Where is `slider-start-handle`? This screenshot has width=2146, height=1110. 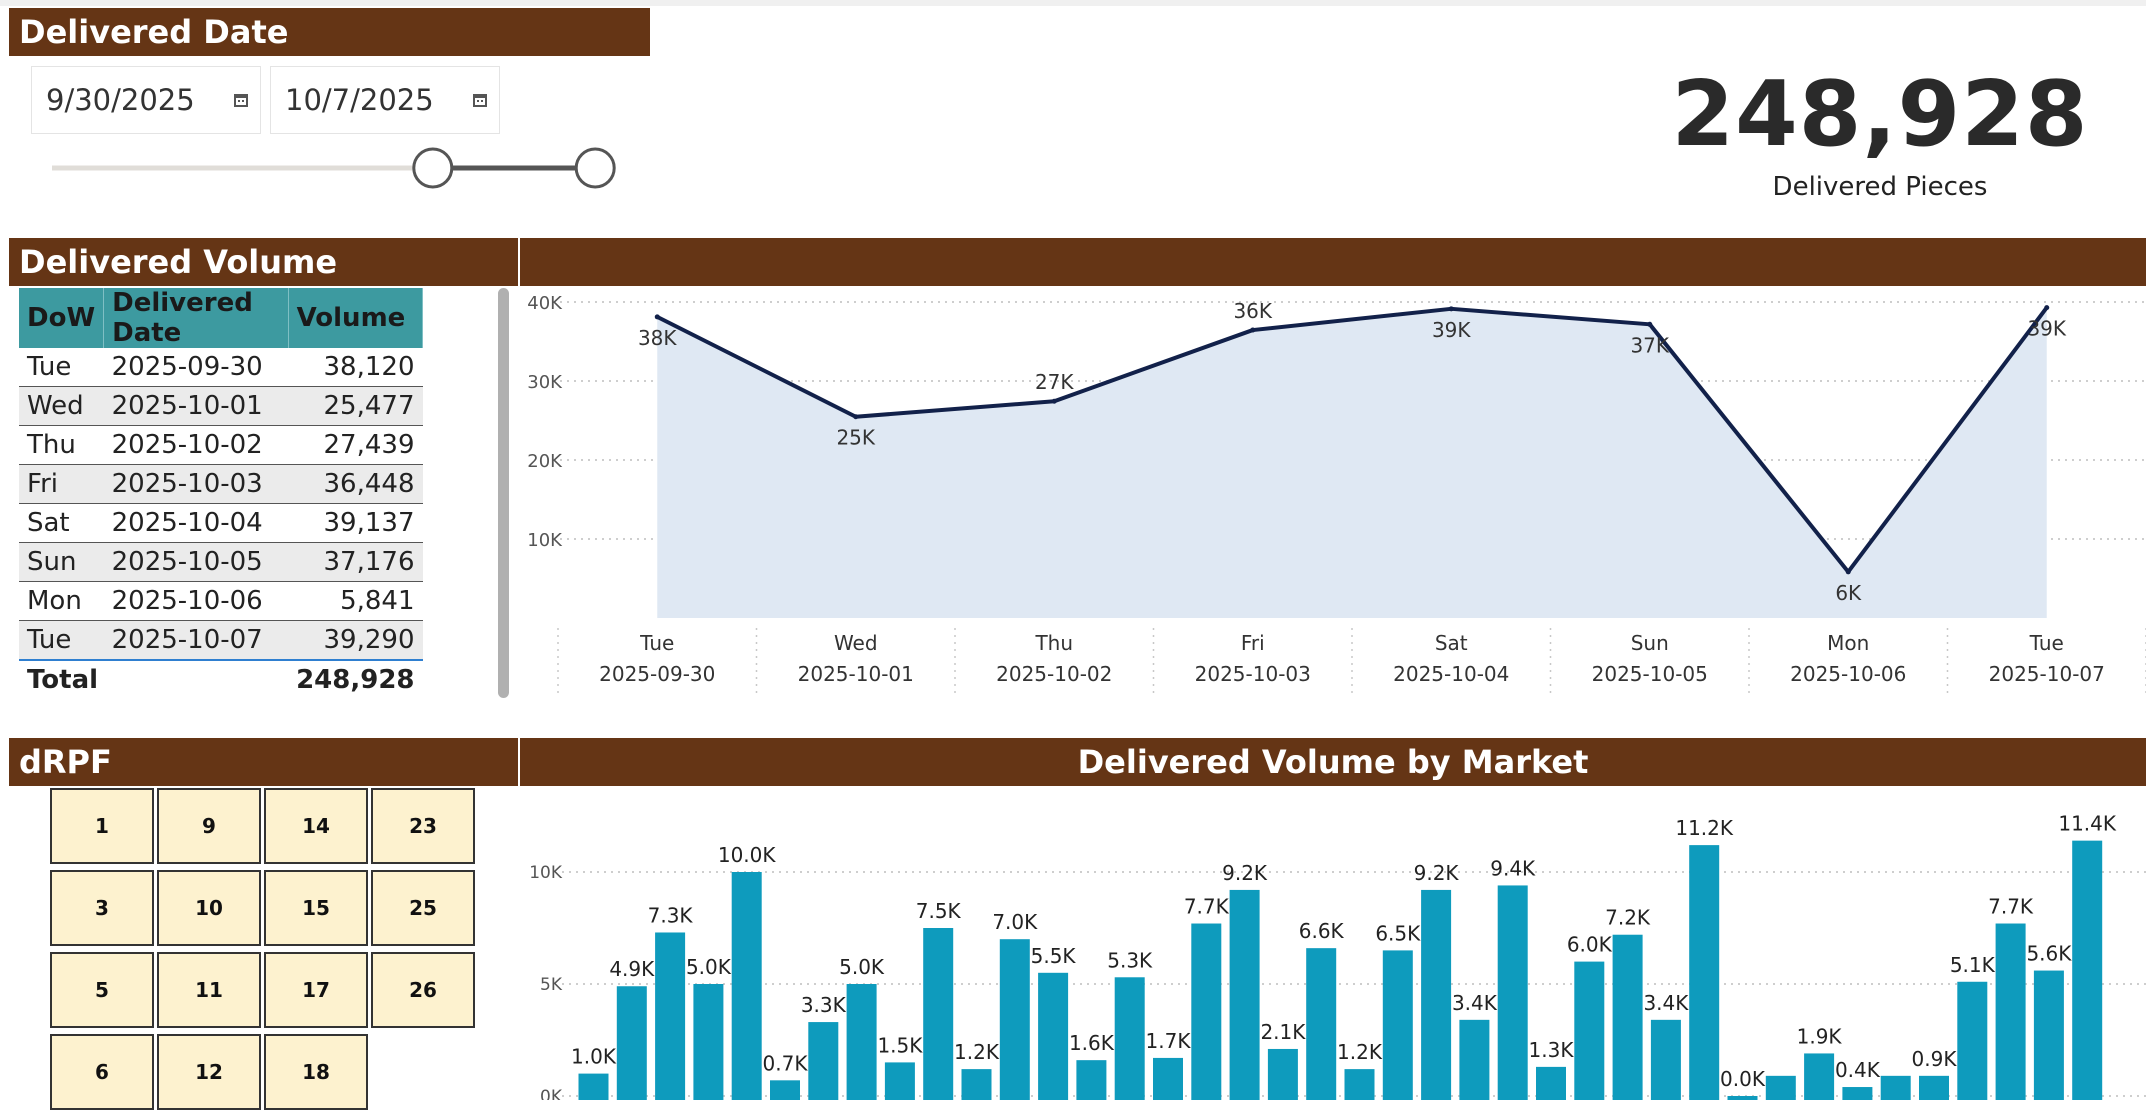
slider-start-handle is located at coordinates (433, 168).